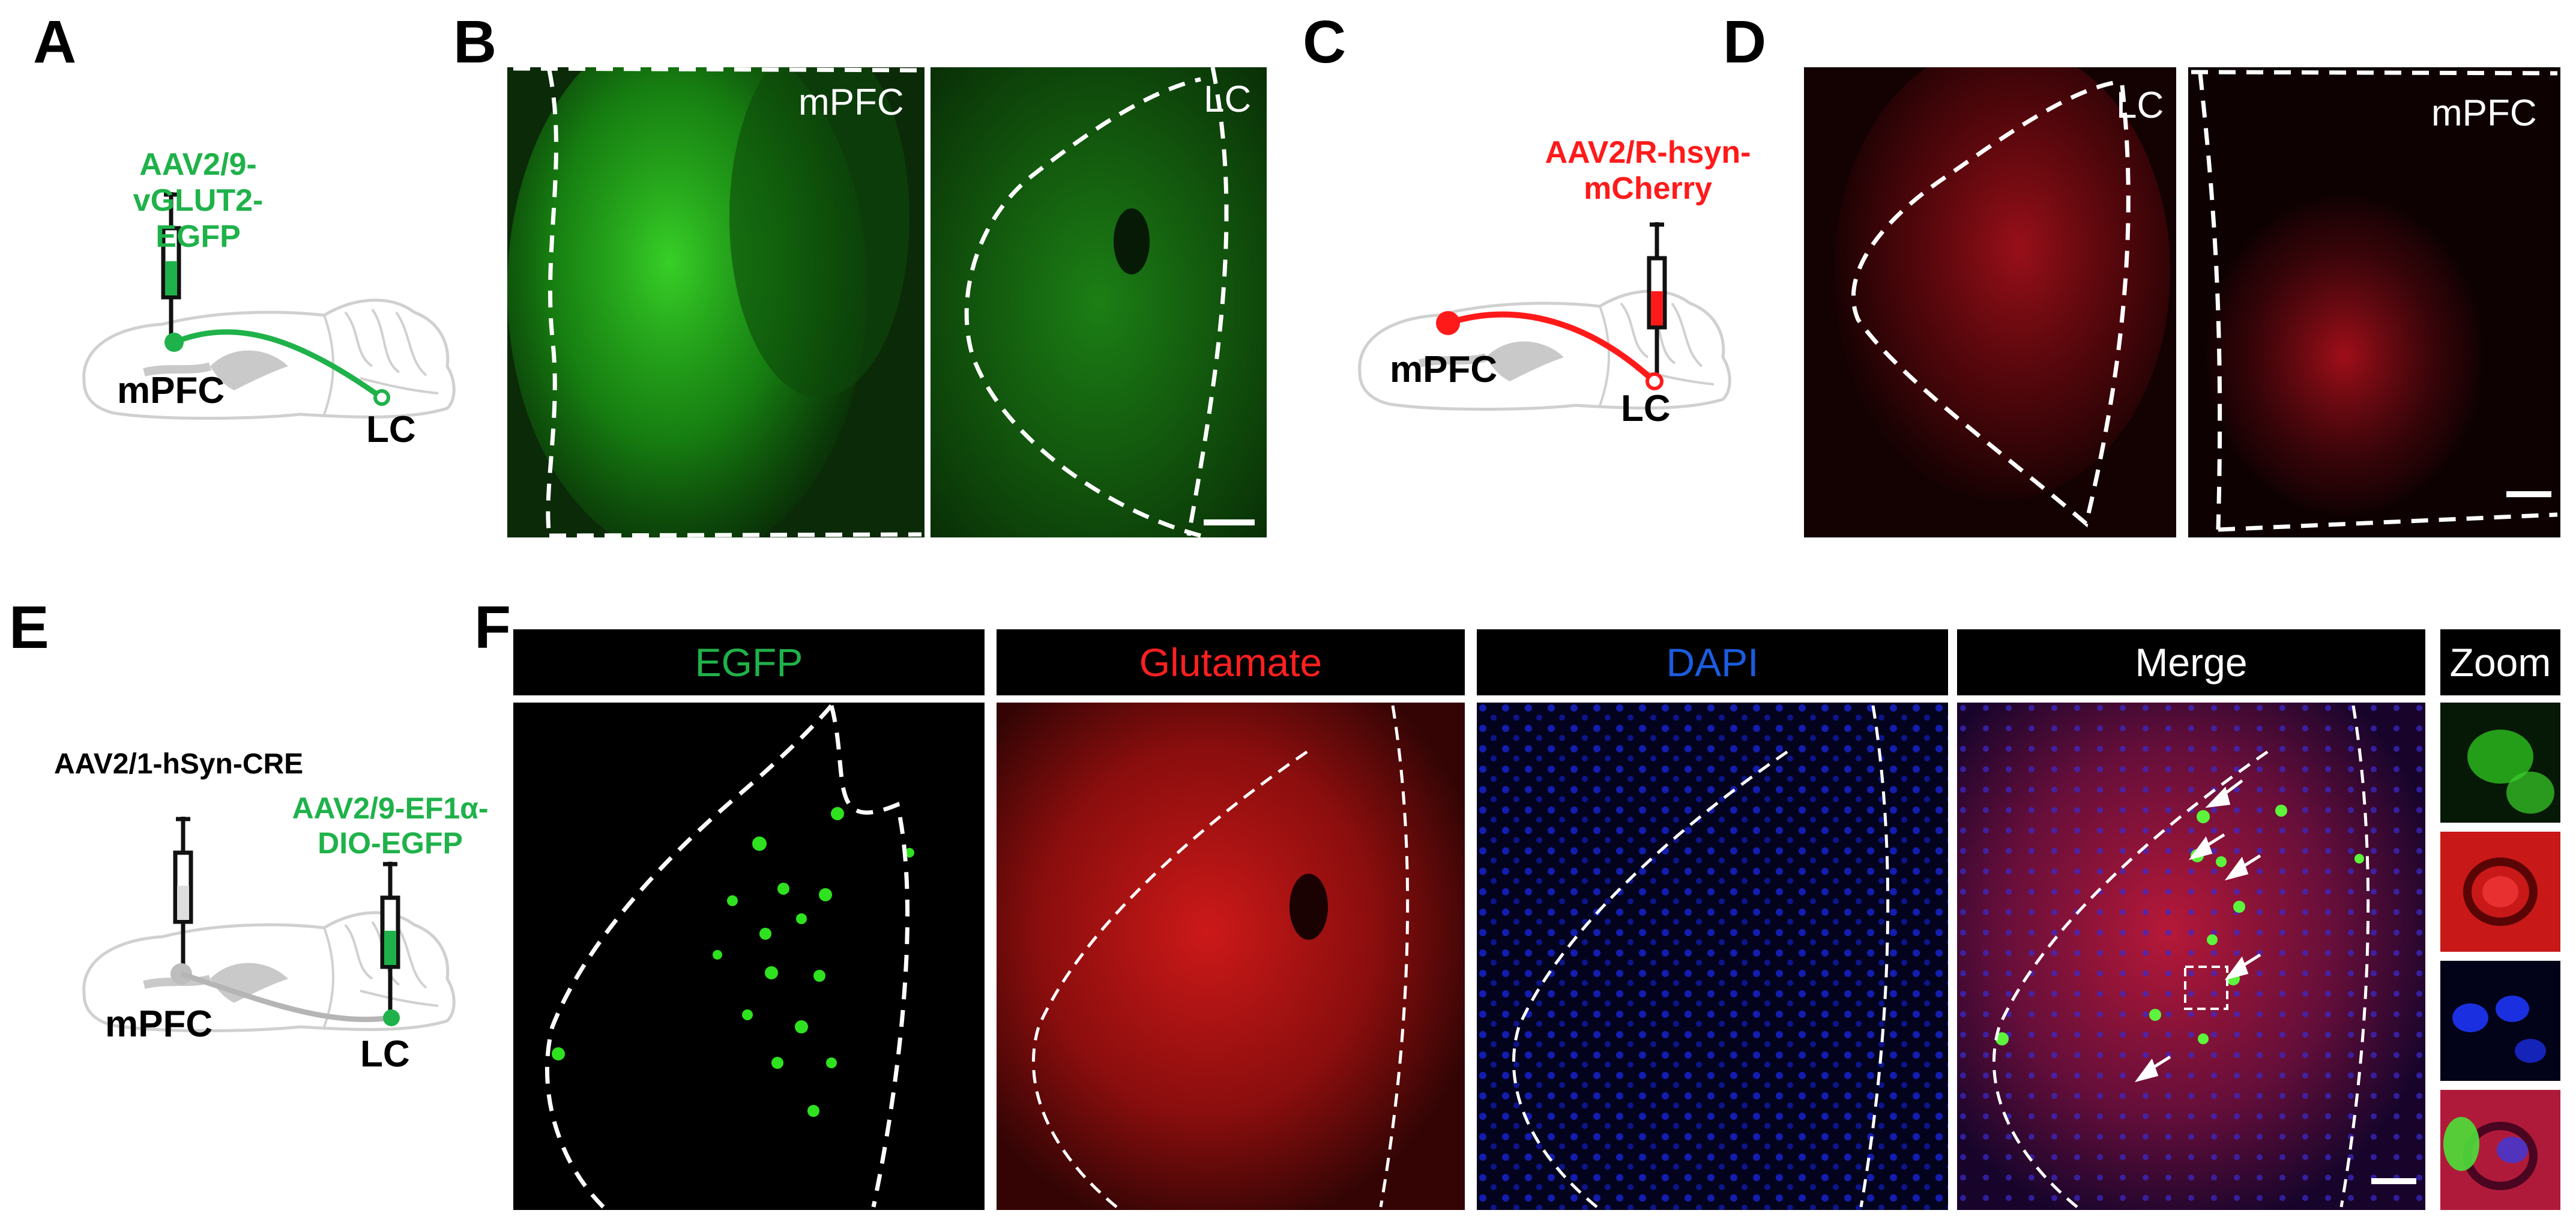 The width and height of the screenshot is (2576, 1225). What do you see at coordinates (1648, 170) in the screenshot?
I see `panel-c-virus-label: AAV2/R-hsyn- mCherry` at bounding box center [1648, 170].